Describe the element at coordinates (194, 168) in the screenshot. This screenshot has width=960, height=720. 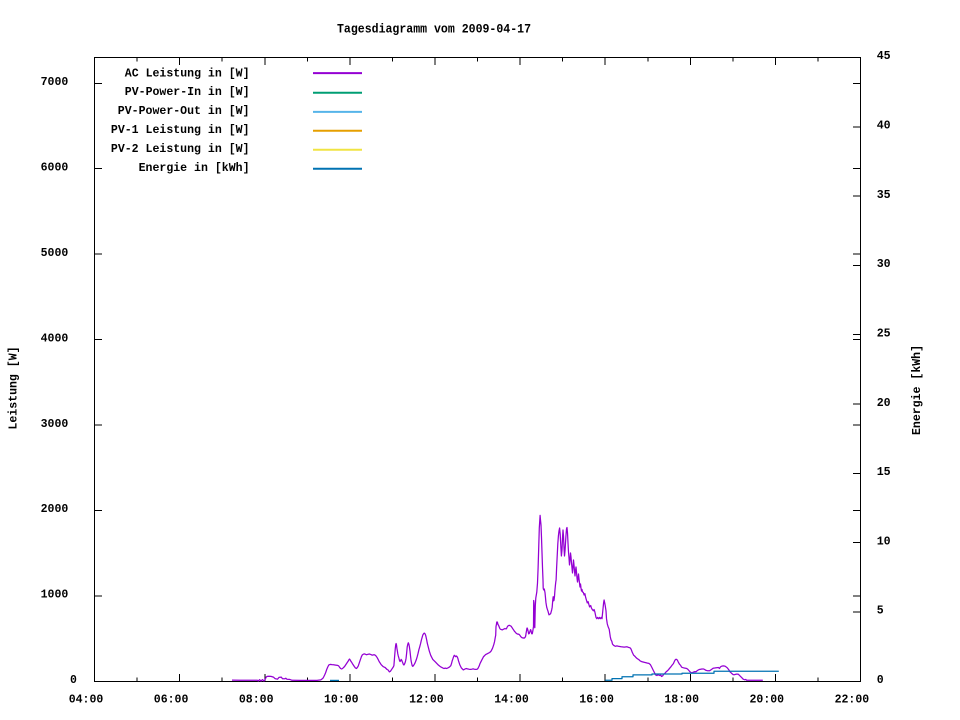
I see `svg-text: Energie in [kWh]` at that location.